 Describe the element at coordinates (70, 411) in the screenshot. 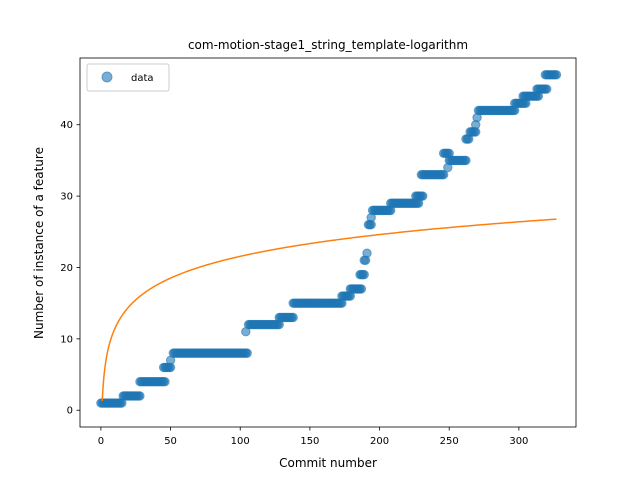

I see `y-tick-label: 0` at that location.